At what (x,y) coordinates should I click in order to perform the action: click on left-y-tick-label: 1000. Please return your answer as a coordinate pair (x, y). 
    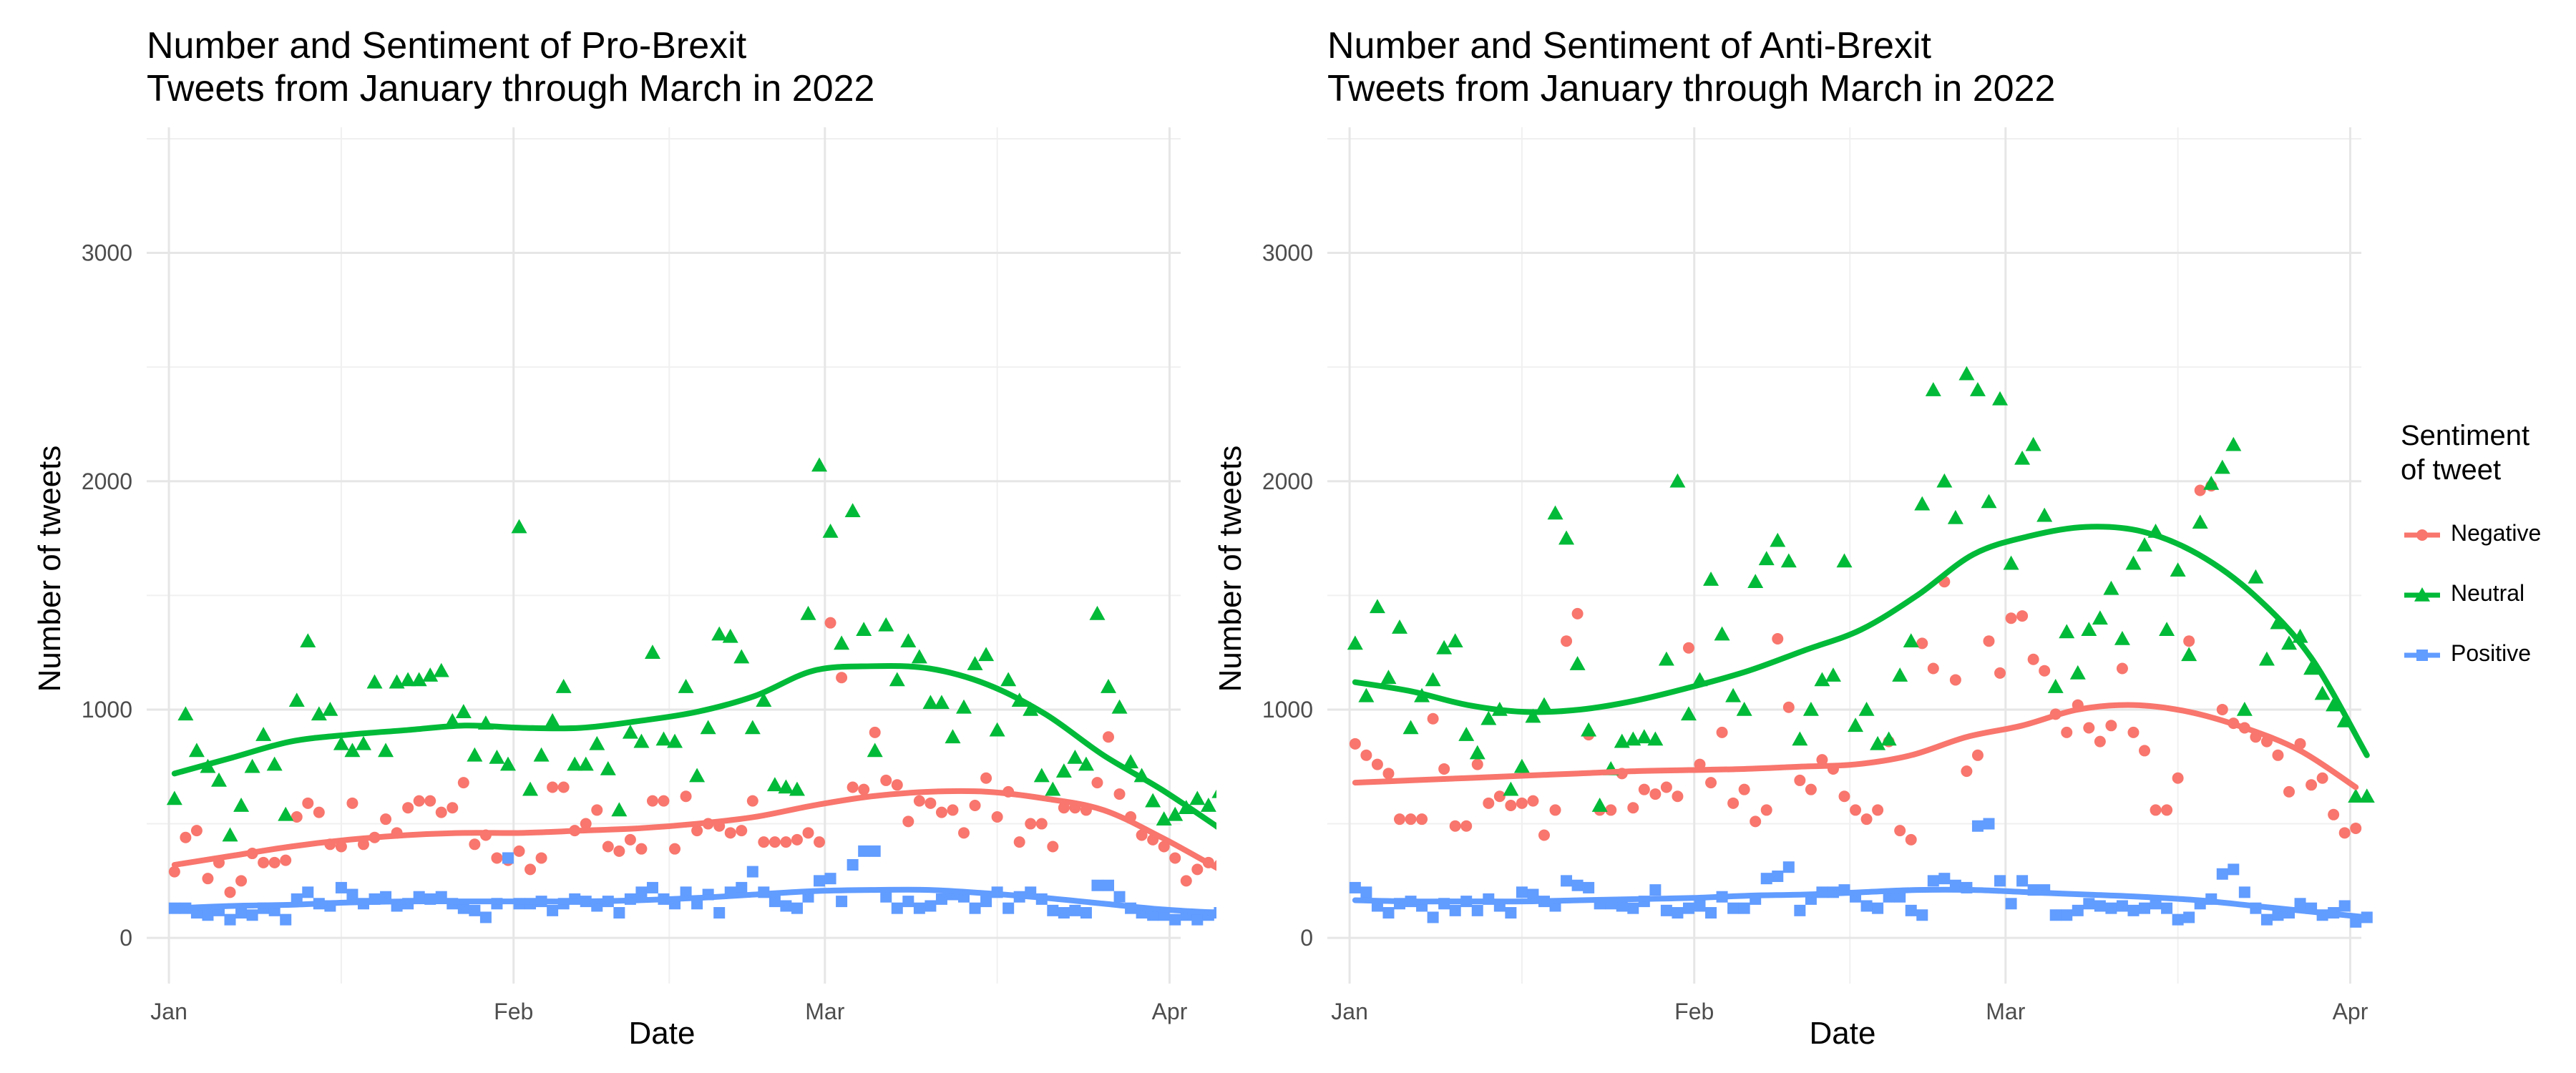
    Looking at the image, I should click on (107, 709).